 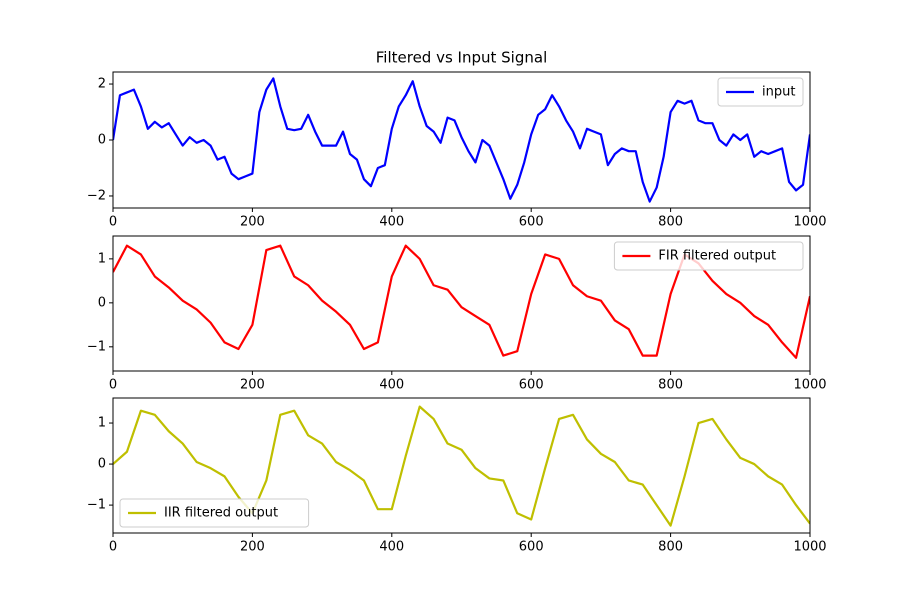 What do you see at coordinates (102, 84) in the screenshot?
I see `y-tick-label: 2` at bounding box center [102, 84].